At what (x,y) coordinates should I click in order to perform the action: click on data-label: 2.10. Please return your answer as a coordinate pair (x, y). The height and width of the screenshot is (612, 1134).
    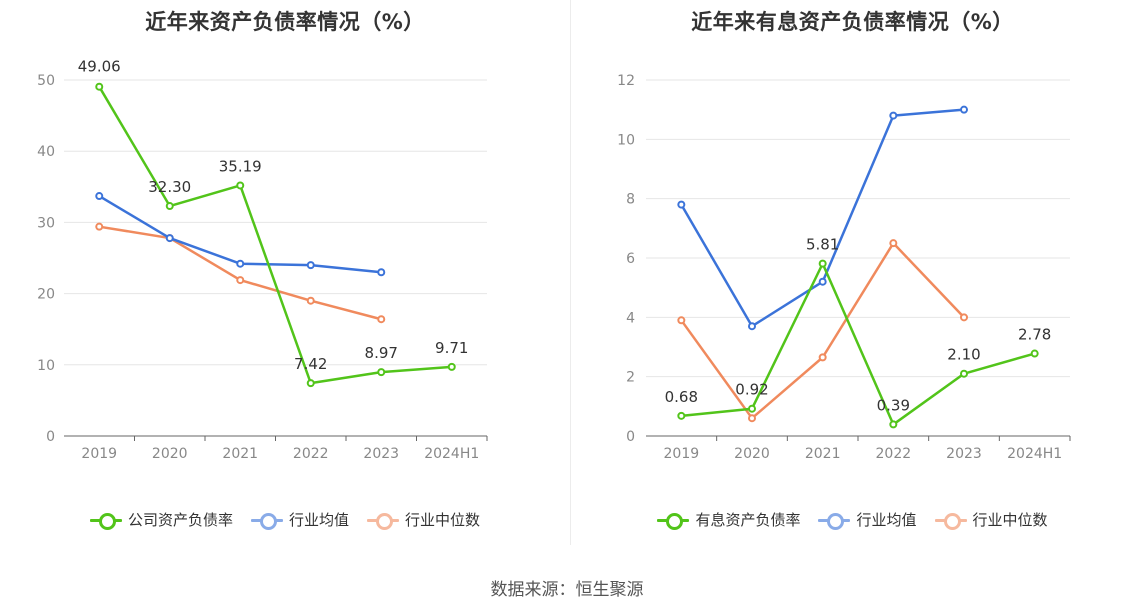
    Looking at the image, I should click on (963, 355).